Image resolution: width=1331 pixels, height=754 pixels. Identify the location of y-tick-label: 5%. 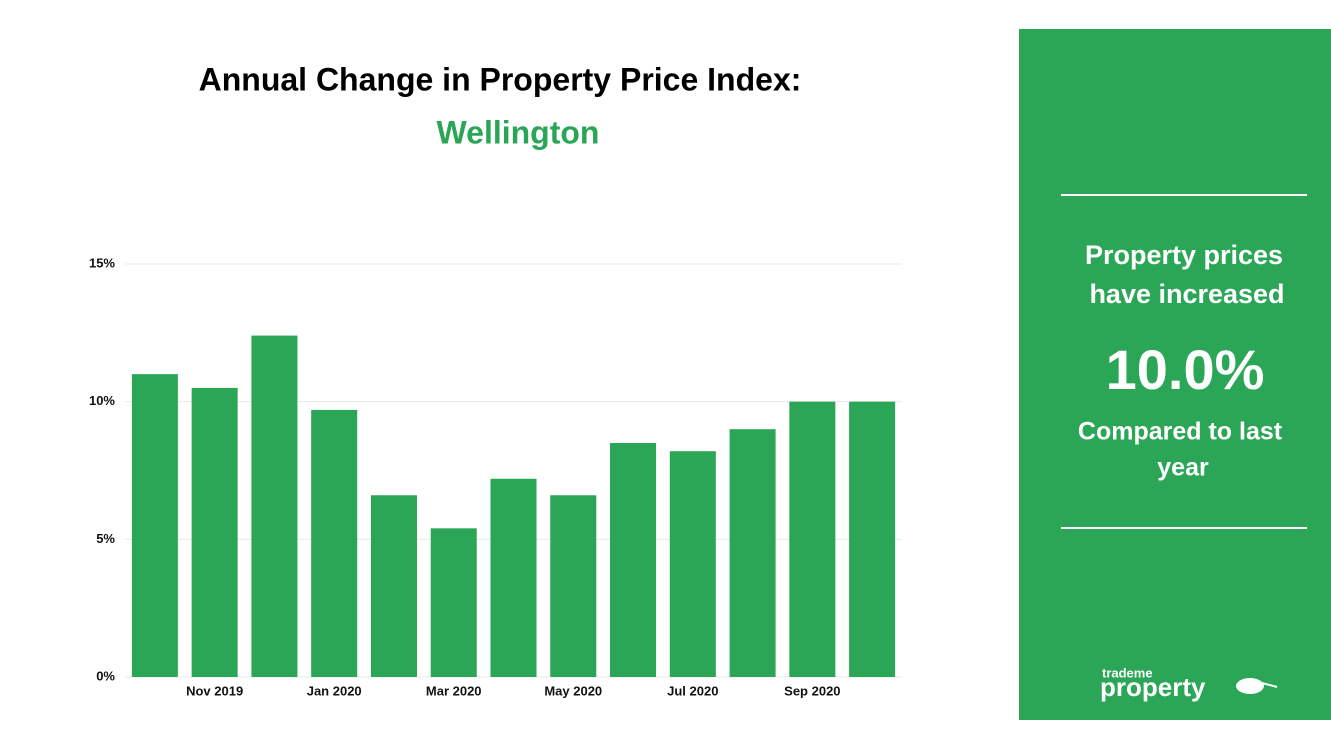
(105, 538).